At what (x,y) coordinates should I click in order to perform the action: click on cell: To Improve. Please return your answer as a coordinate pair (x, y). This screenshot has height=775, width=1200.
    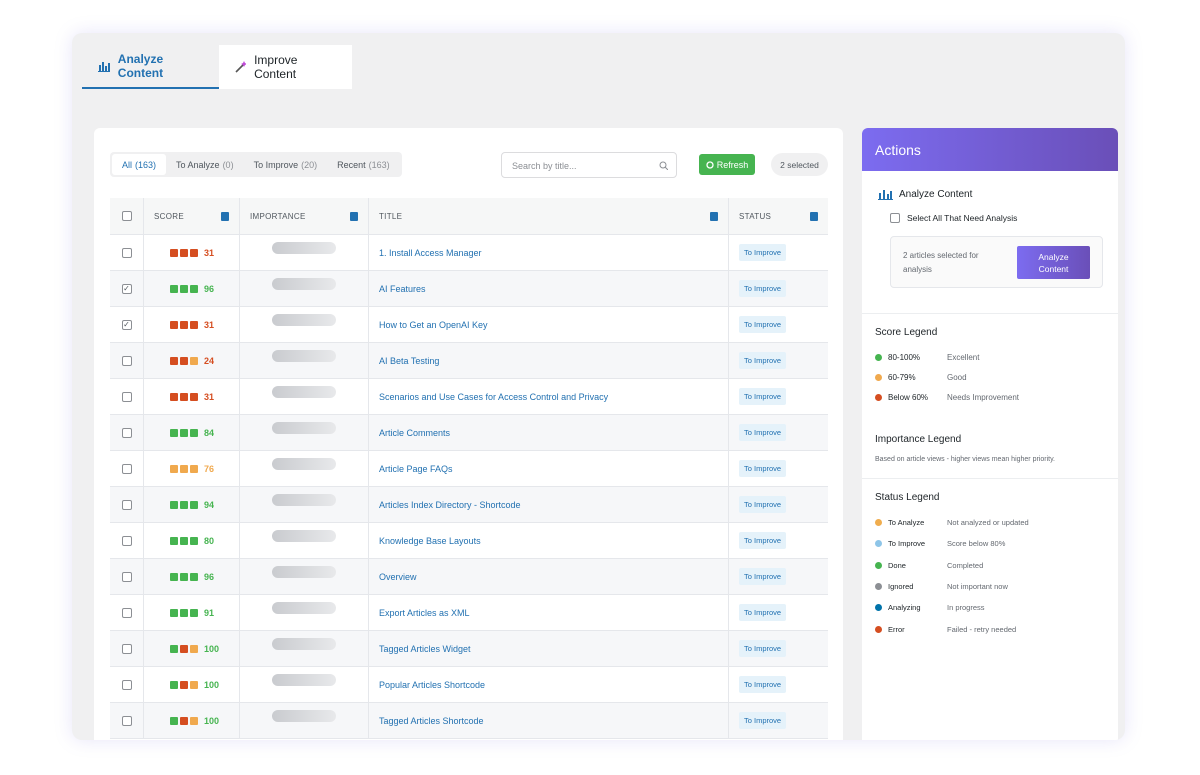
    Looking at the image, I should click on (778, 288).